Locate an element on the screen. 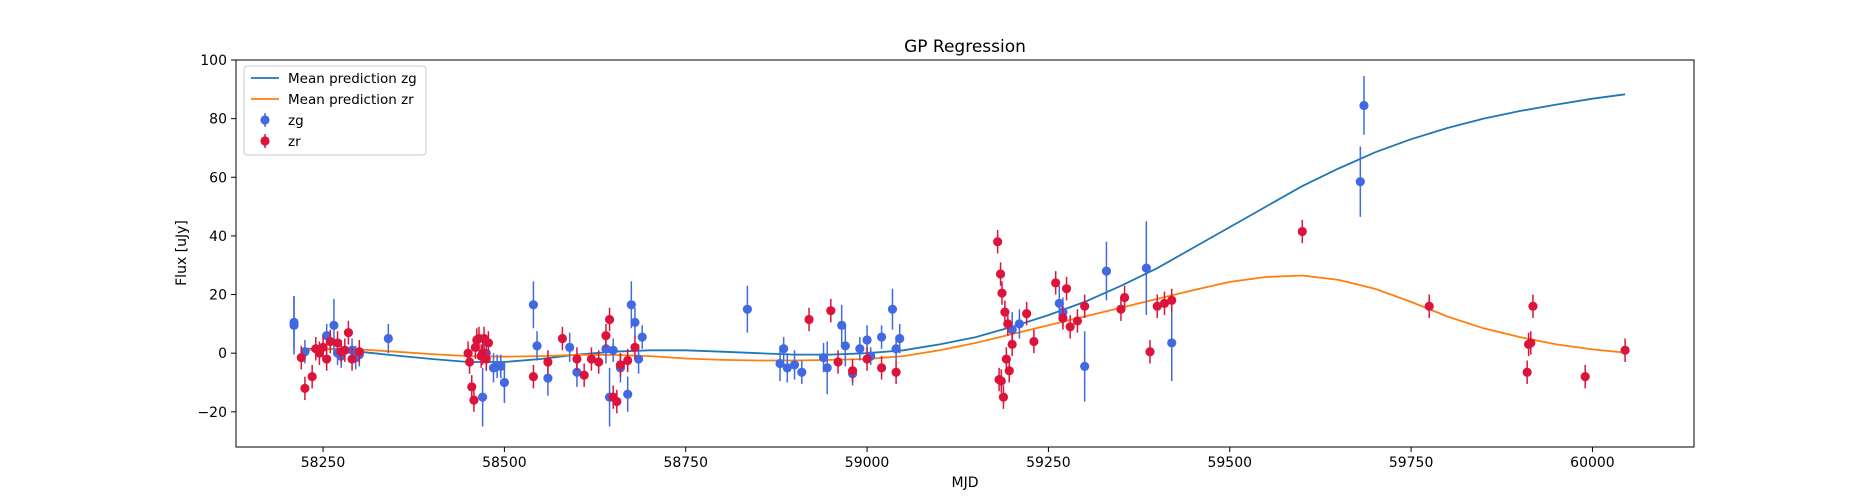  chart-title: GP Regression is located at coordinates (965, 47).